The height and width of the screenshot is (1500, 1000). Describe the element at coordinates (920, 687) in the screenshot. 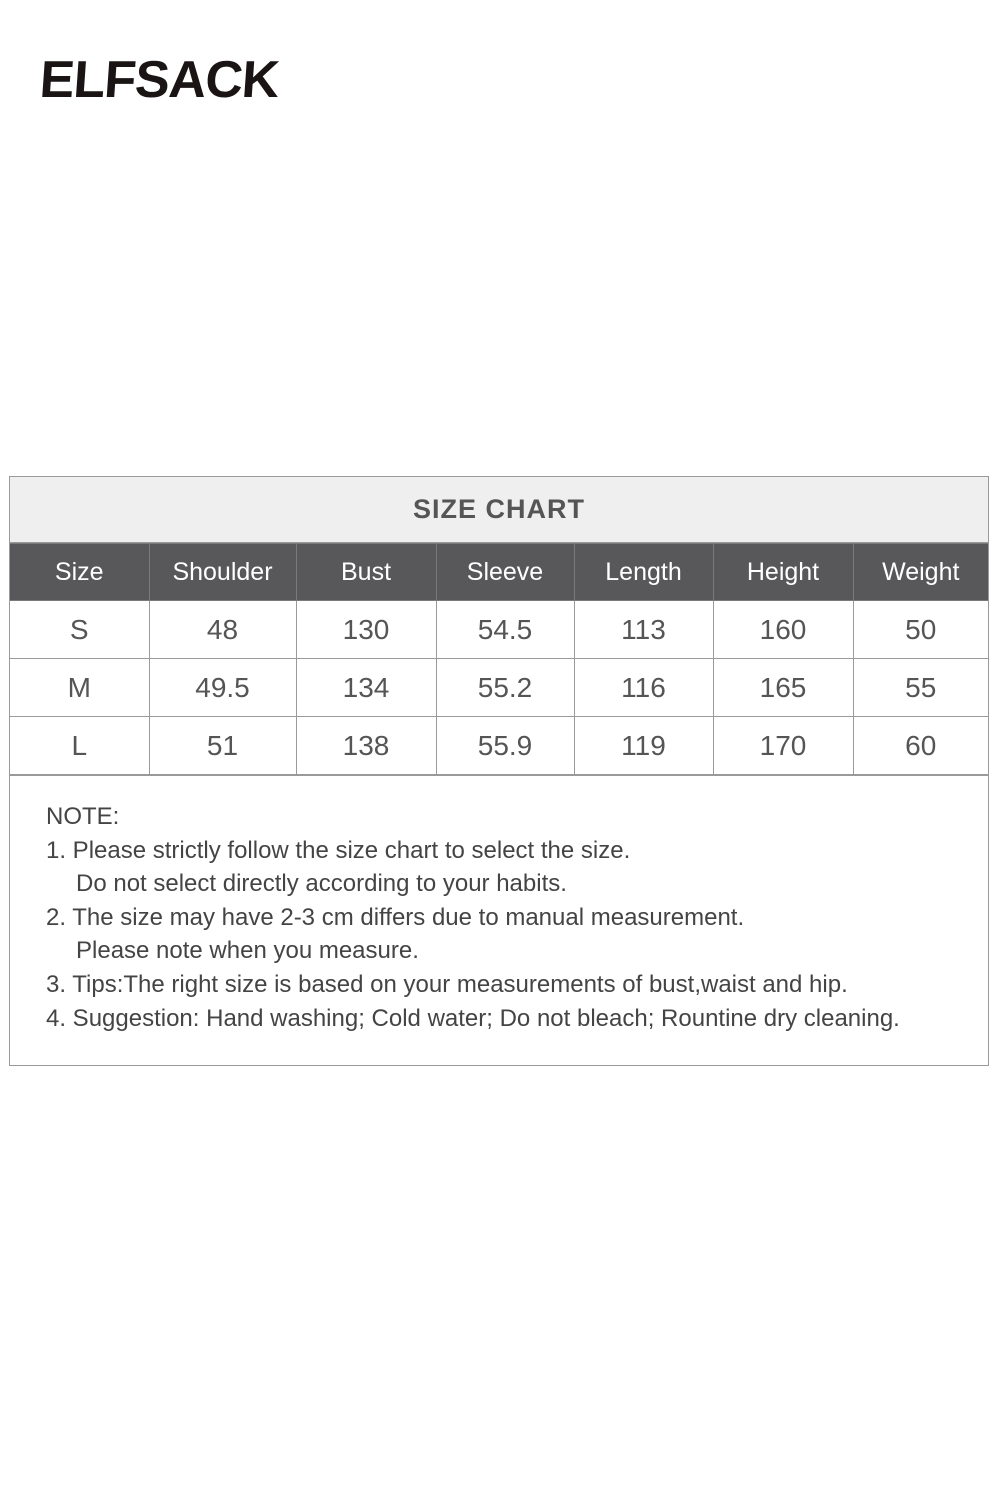

I see `table-cell: 55` at that location.